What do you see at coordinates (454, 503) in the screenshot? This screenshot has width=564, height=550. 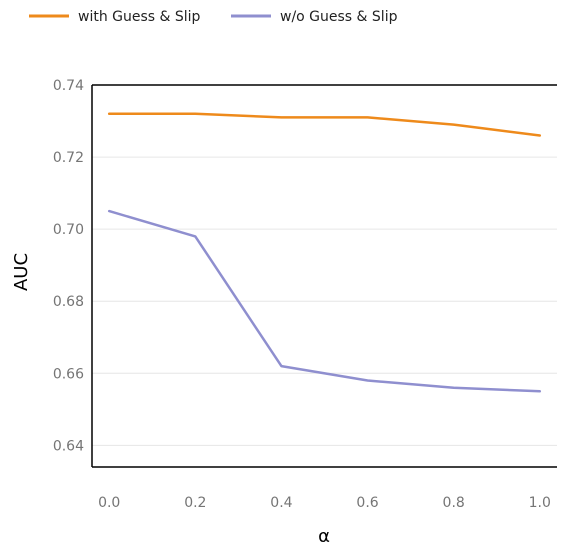 I see `x-tick-label: 0.8` at bounding box center [454, 503].